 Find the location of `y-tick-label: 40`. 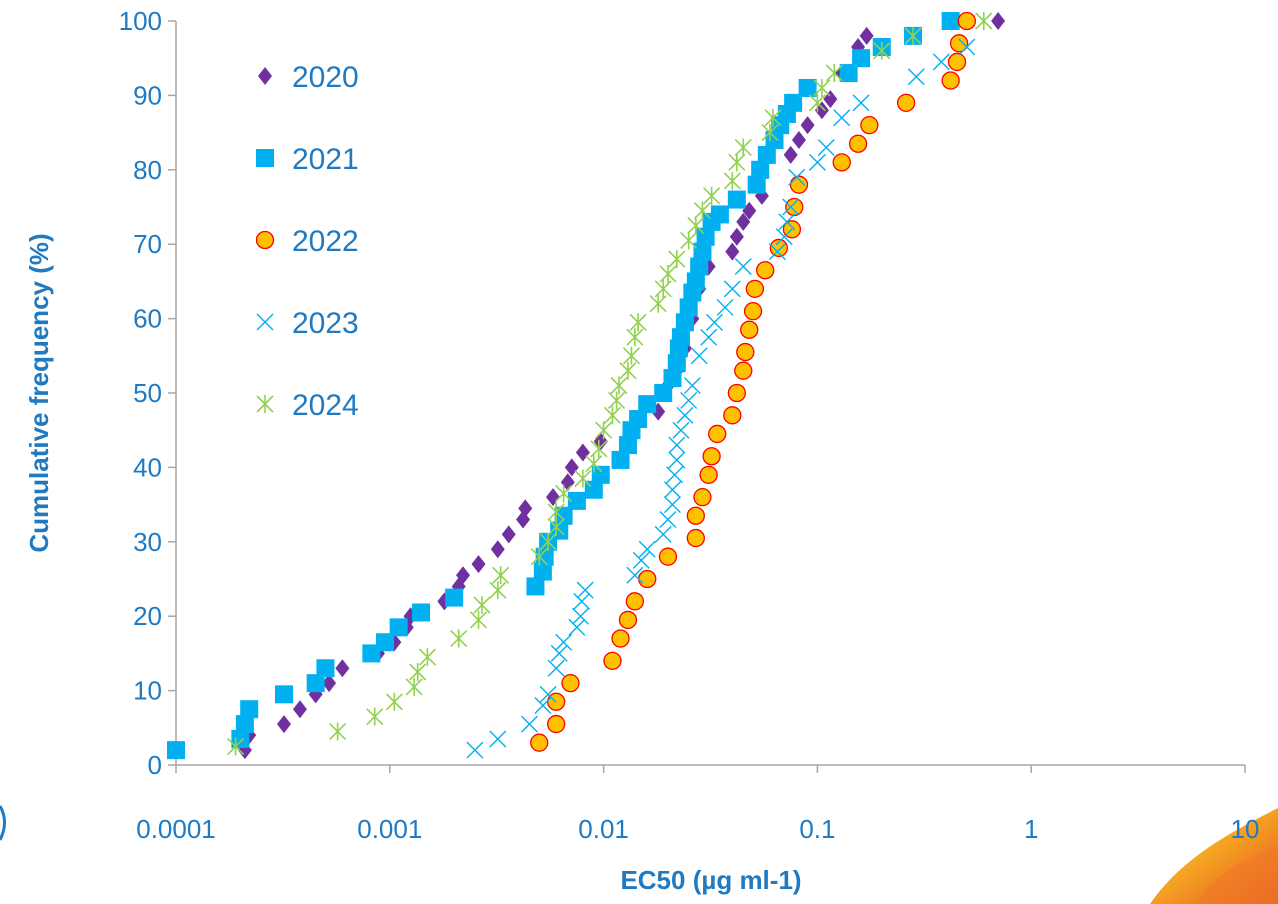

y-tick-label: 40 is located at coordinates (147, 467).